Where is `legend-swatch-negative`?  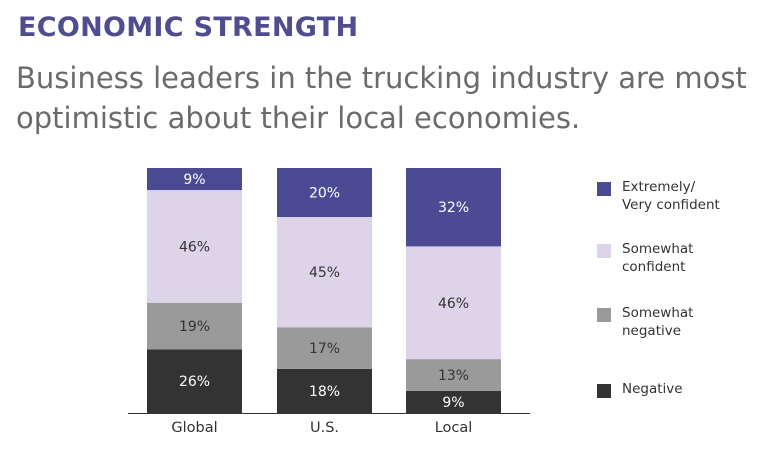 legend-swatch-negative is located at coordinates (604, 391).